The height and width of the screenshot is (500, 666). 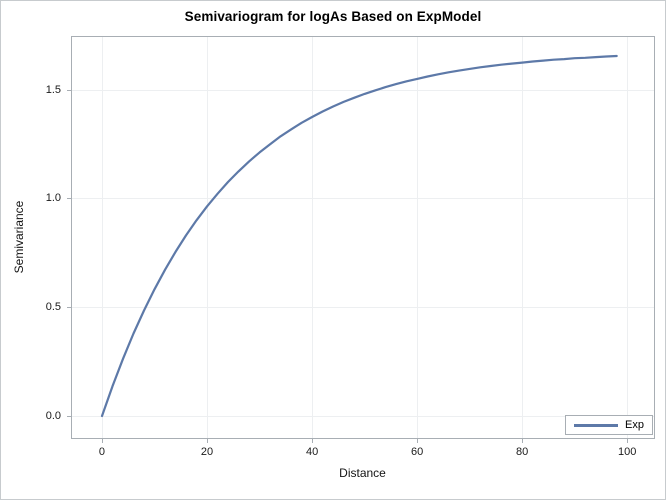 I want to click on x-tick-label: 100, so click(x=627, y=452).